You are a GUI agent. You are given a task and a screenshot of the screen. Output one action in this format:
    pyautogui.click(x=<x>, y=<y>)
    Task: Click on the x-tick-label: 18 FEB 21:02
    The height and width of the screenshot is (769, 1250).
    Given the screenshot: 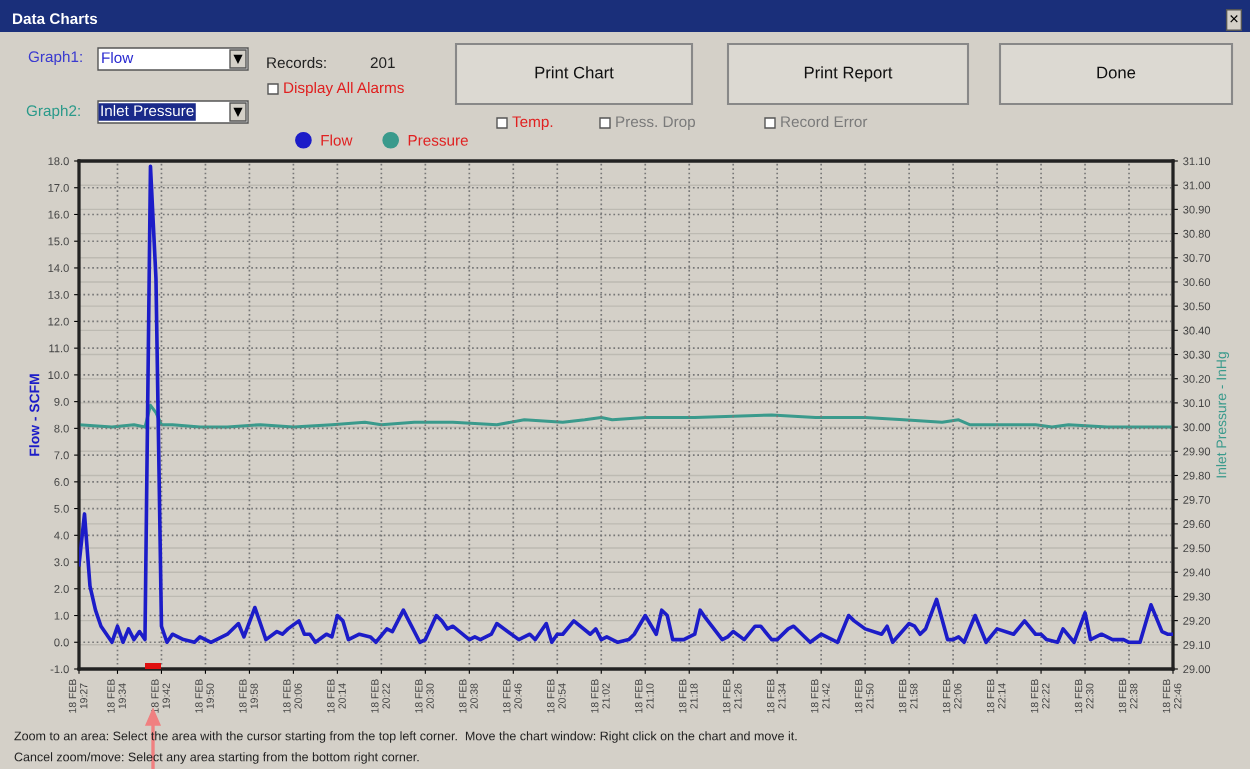 What is the action you would take?
    pyautogui.click(x=600, y=696)
    